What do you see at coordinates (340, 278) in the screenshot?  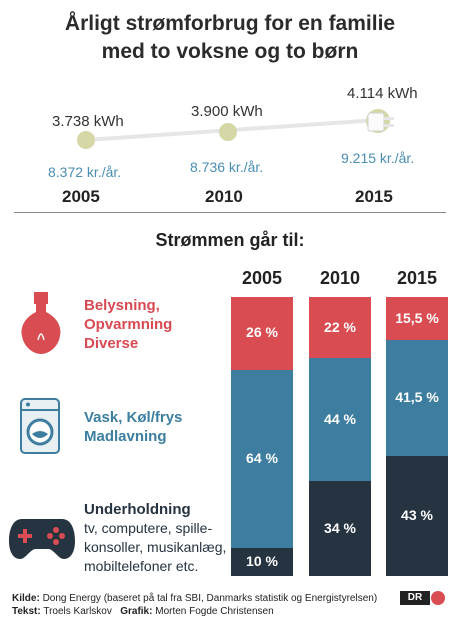 I see `bar-year-2010: 2010` at bounding box center [340, 278].